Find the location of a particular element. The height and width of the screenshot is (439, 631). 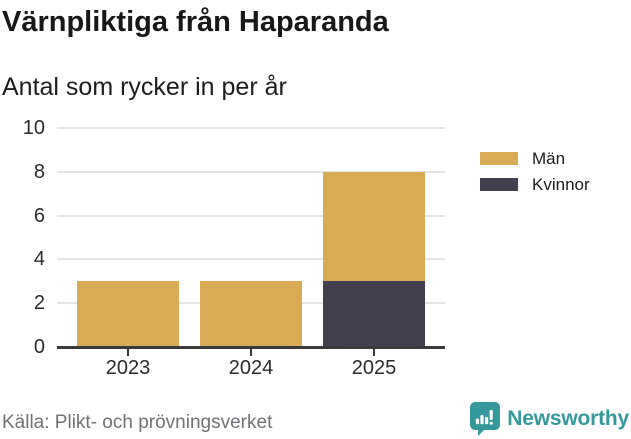

bar-män-2024 is located at coordinates (251, 314).